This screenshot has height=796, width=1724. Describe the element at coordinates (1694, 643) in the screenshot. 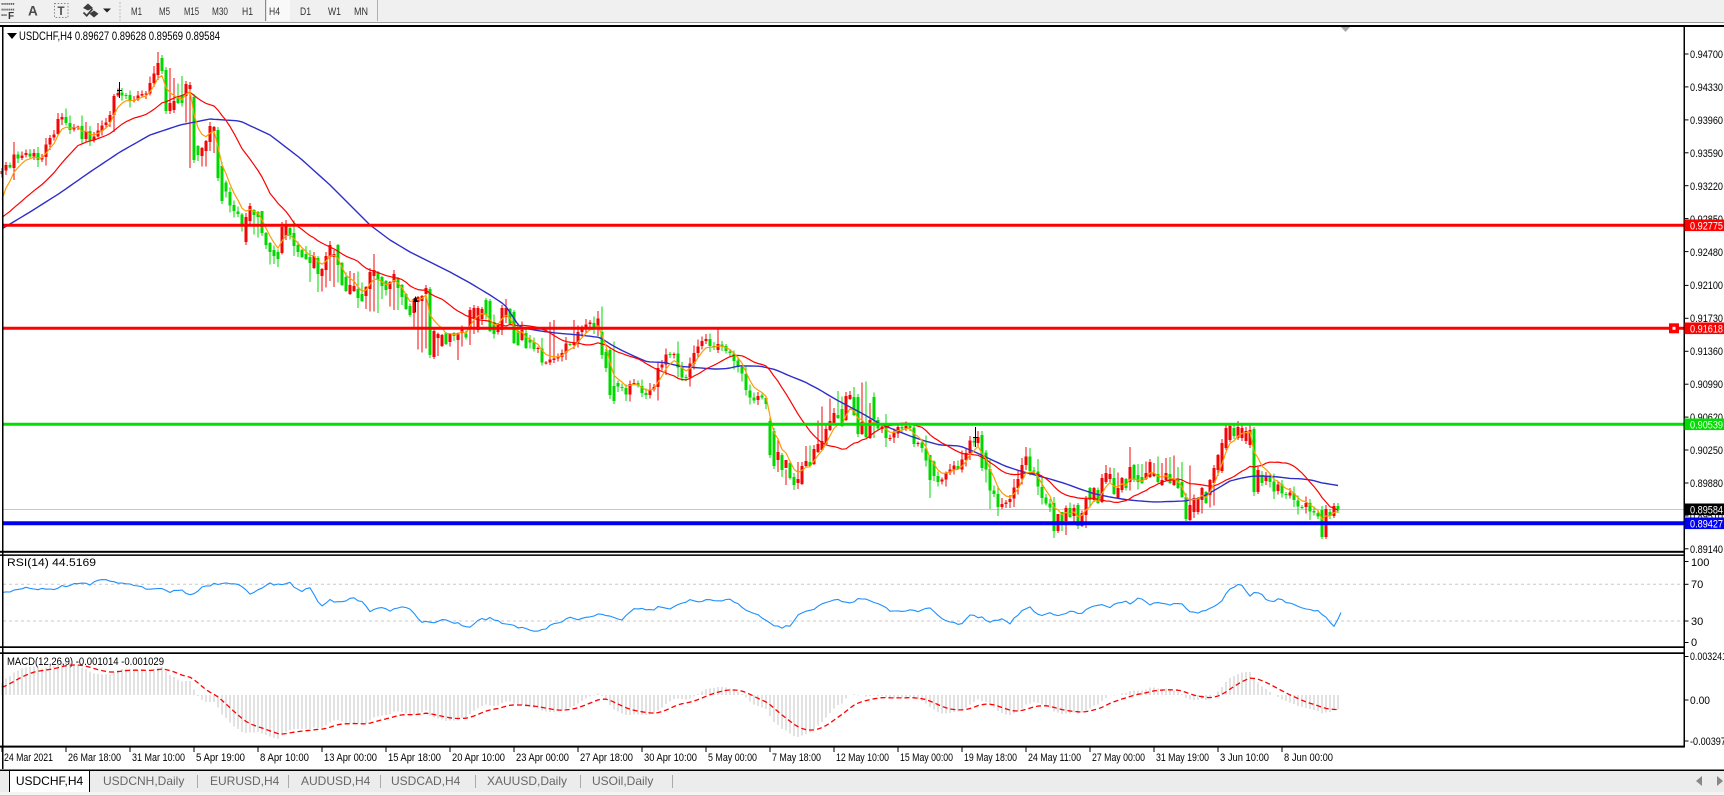

I see `svg-text: 0` at that location.